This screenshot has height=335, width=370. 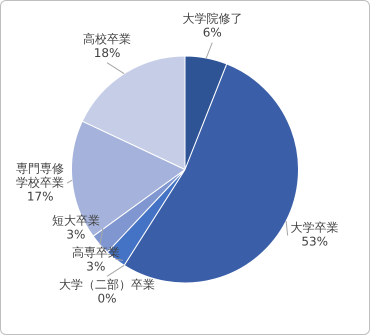 What do you see at coordinates (212, 33) in the screenshot?
I see `data-label: 6%` at bounding box center [212, 33].